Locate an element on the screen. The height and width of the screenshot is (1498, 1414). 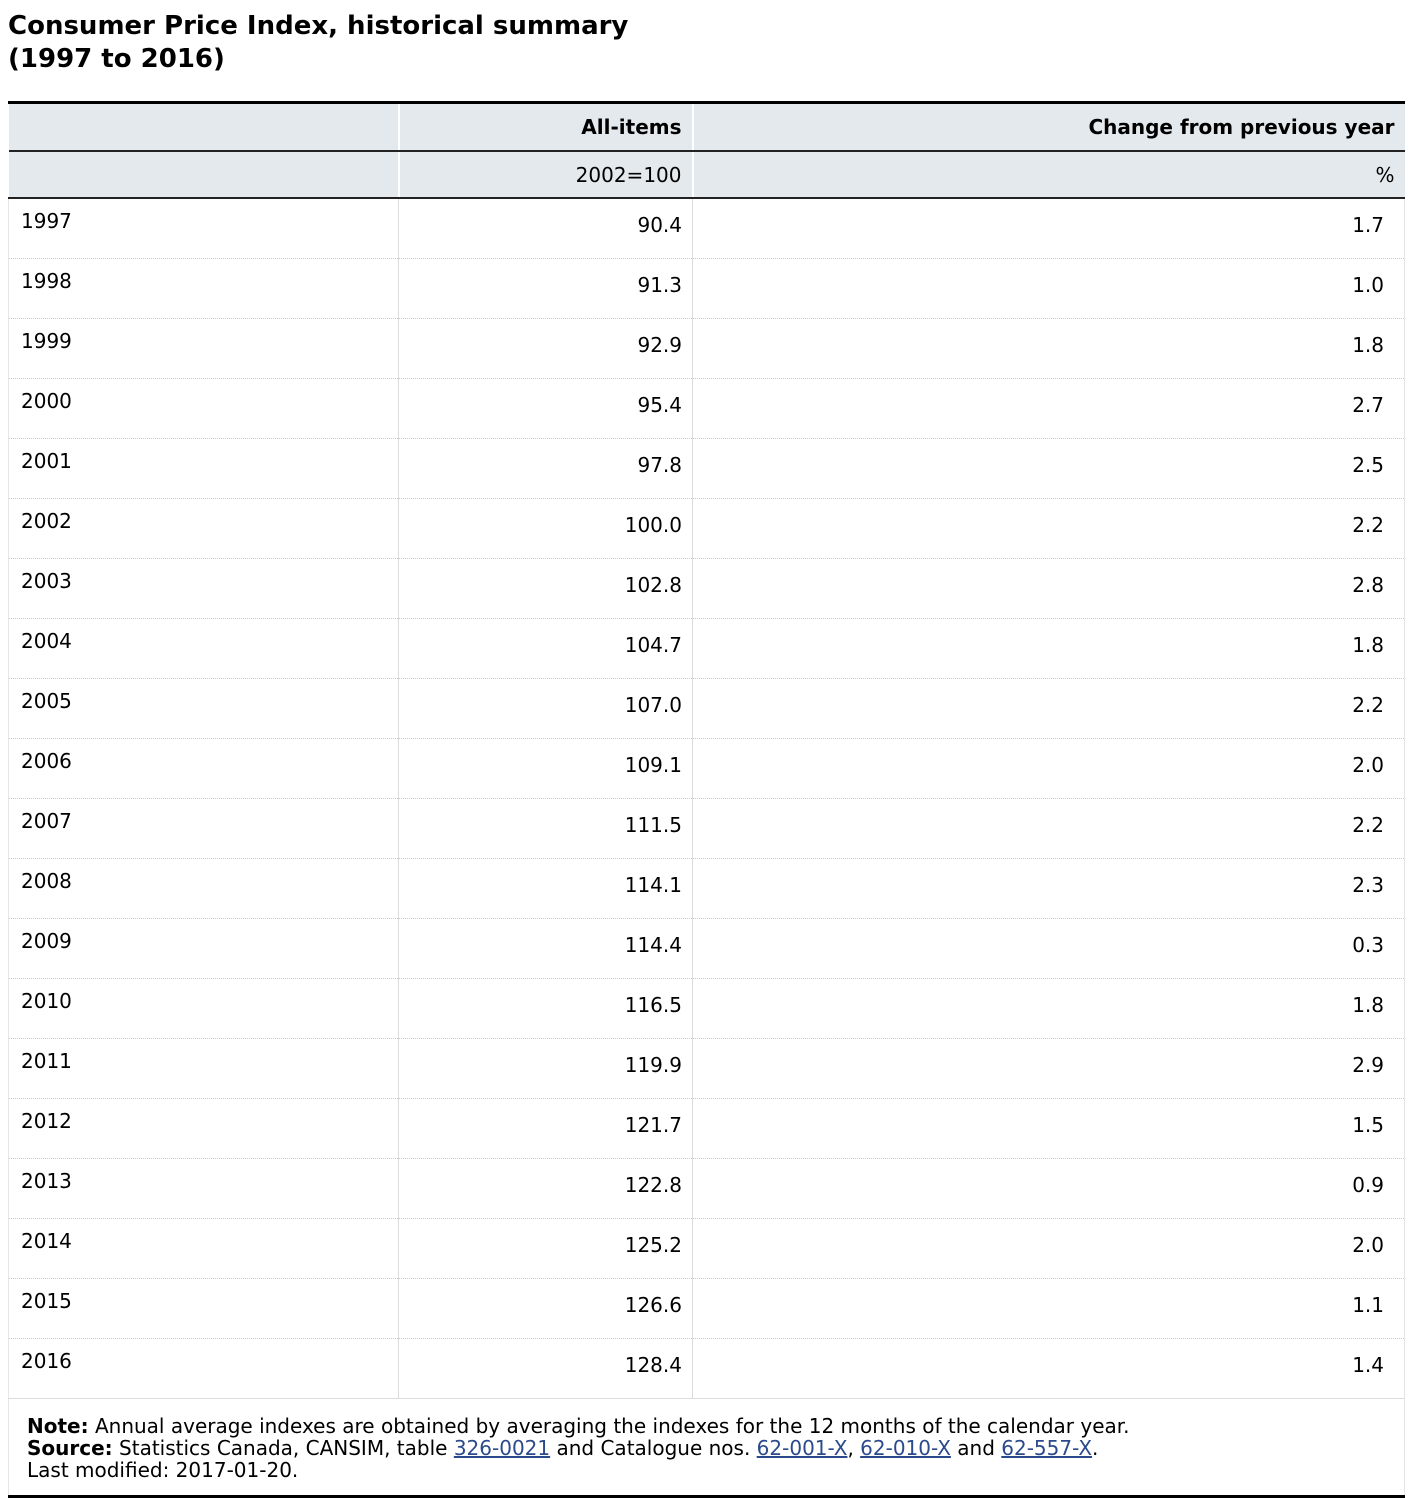
row-year: 2006 is located at coordinates (203, 768).